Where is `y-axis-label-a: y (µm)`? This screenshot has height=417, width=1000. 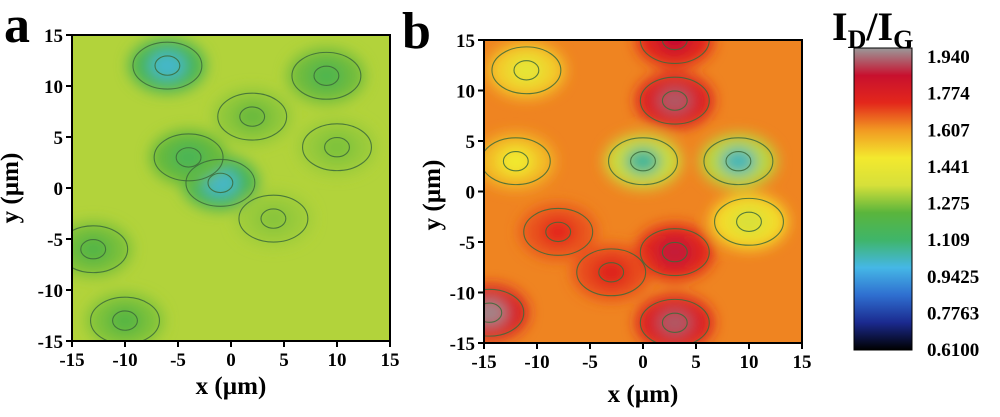 y-axis-label-a: y (µm) is located at coordinates (12, 188).